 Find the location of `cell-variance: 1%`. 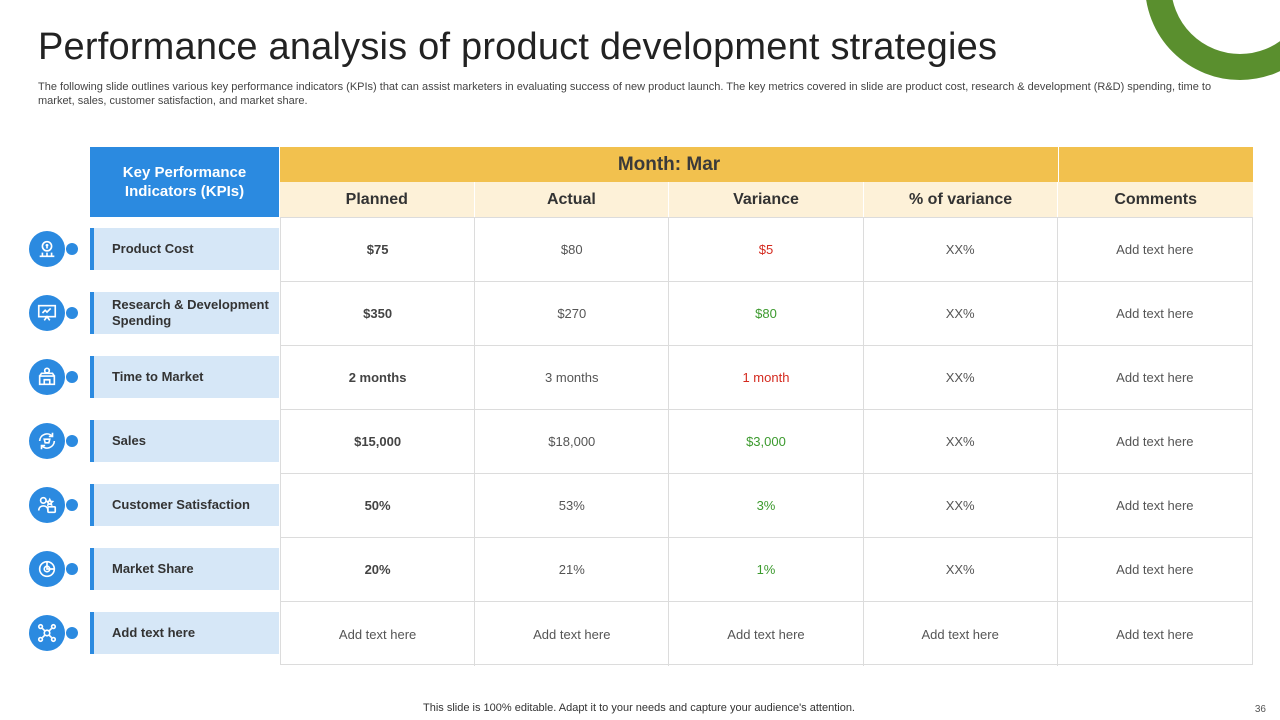

cell-variance: 1% is located at coordinates (766, 569).